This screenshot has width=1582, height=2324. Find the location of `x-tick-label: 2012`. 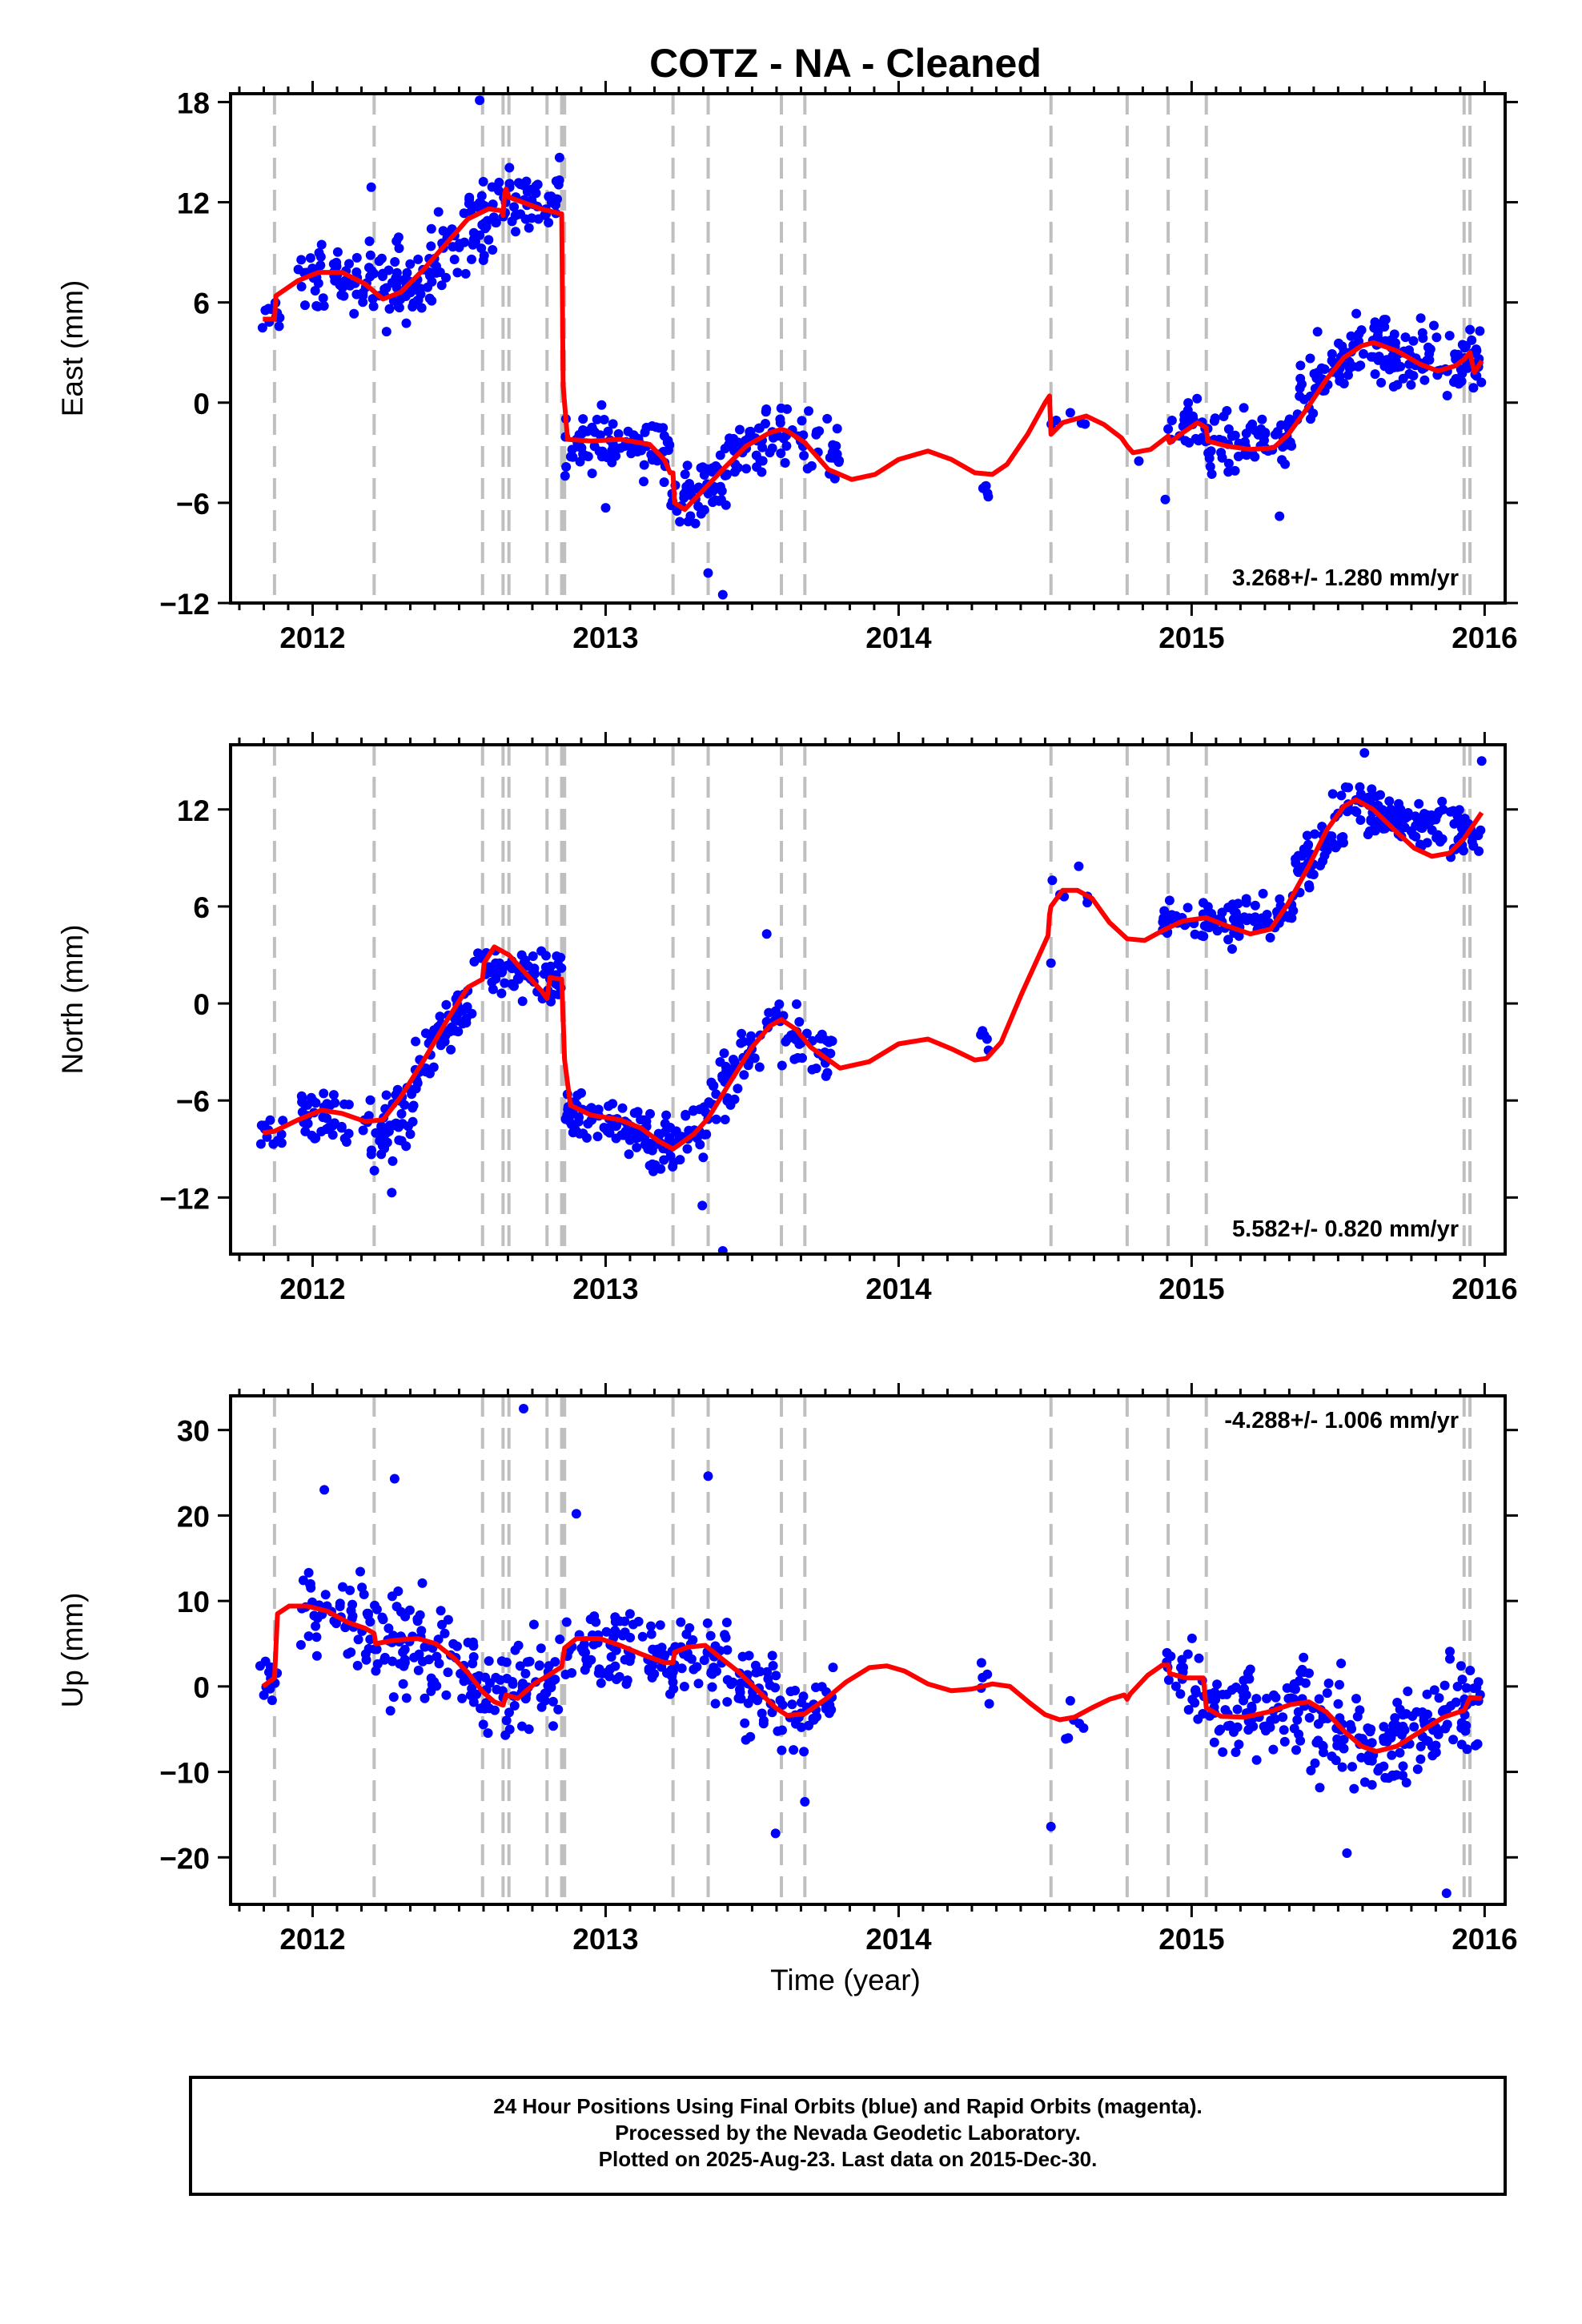

x-tick-label: 2012 is located at coordinates (312, 1940).